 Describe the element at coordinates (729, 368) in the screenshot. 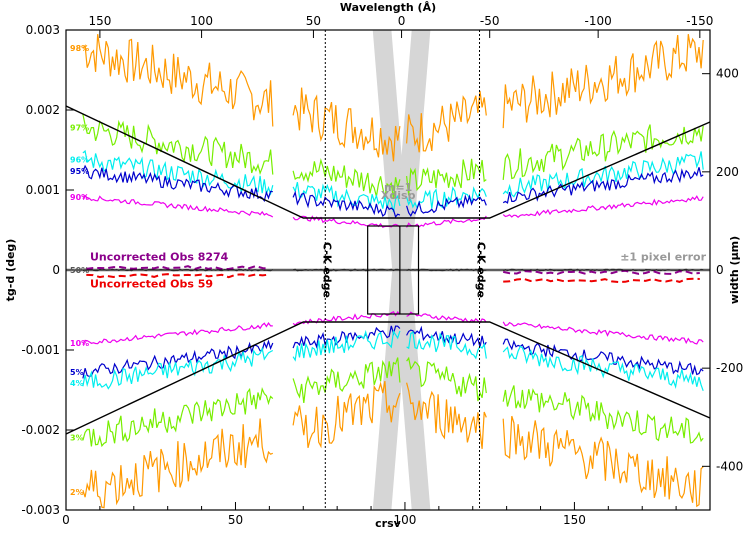

I see `right-tick-label-3: -200` at that location.